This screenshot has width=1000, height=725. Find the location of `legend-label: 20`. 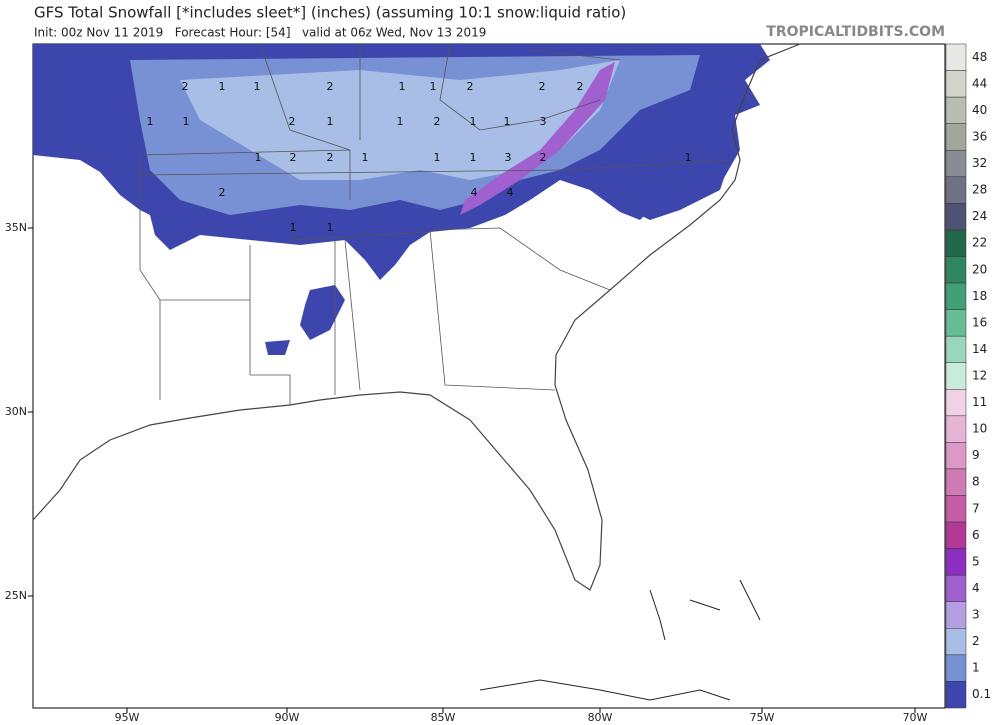

legend-label: 20 is located at coordinates (979, 269).